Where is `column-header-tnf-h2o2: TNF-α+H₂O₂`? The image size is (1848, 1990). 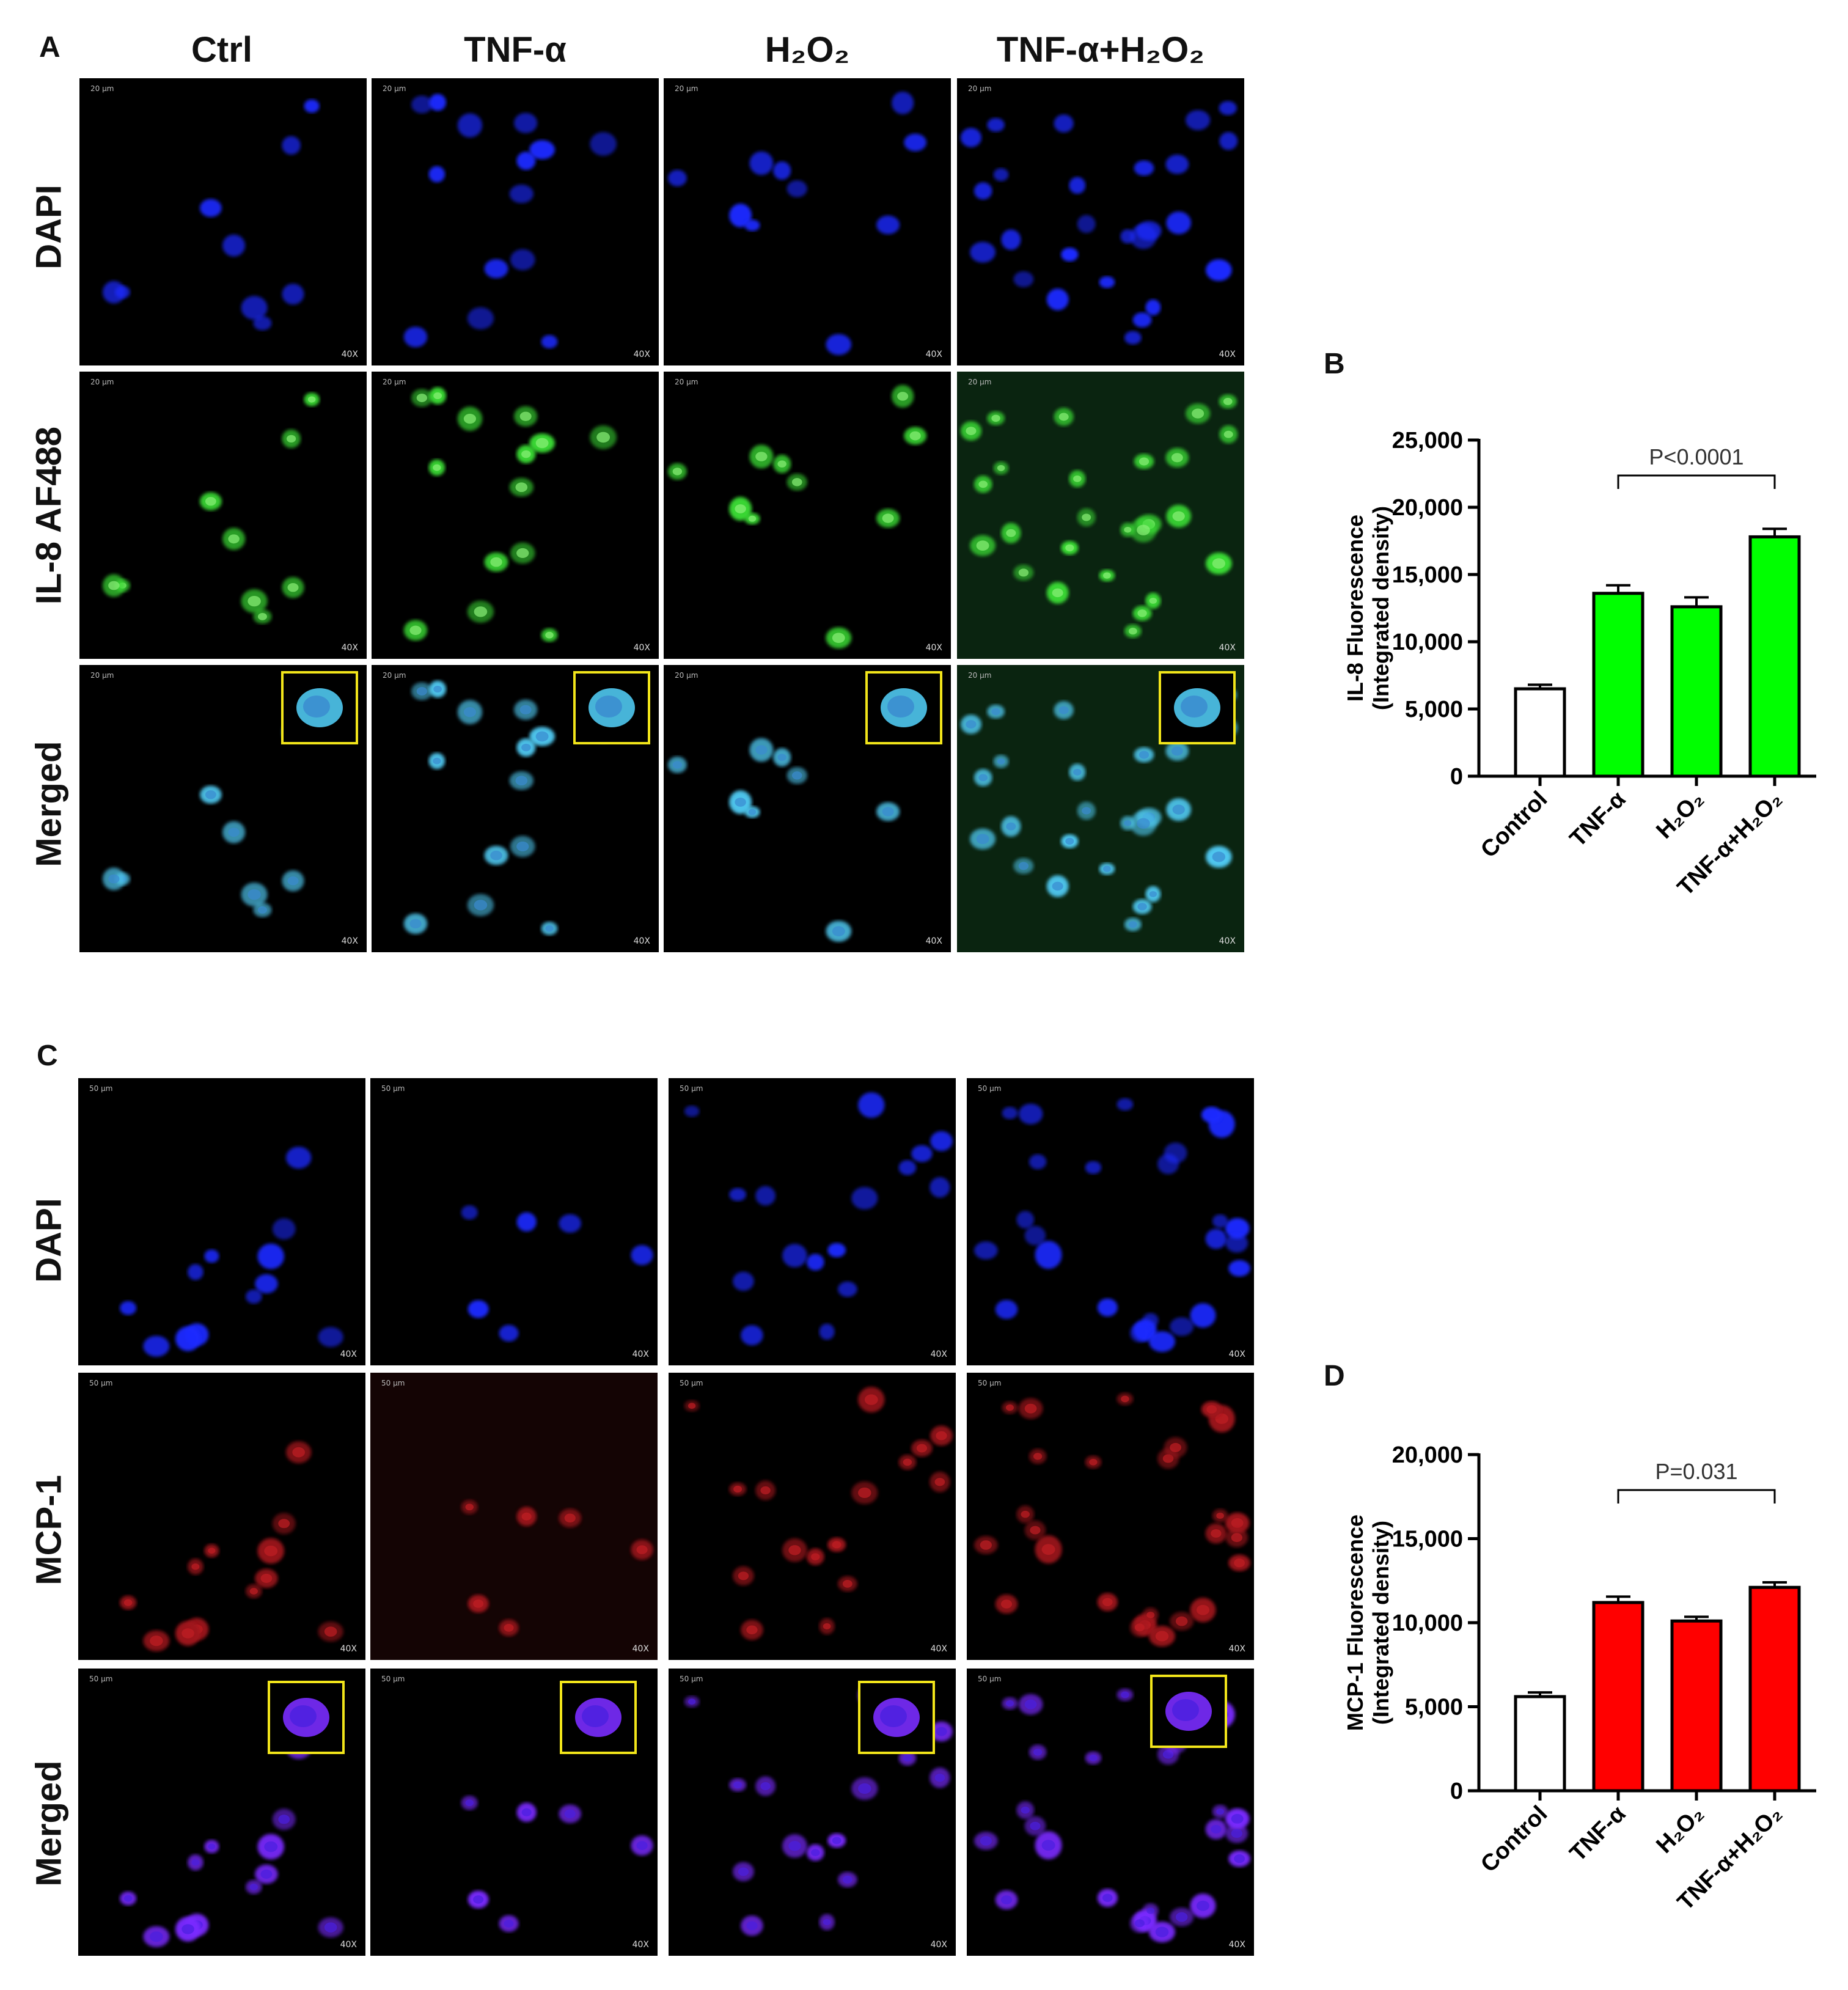
column-header-tnf-h2o2: TNF-α+H₂O₂ is located at coordinates (1101, 50).